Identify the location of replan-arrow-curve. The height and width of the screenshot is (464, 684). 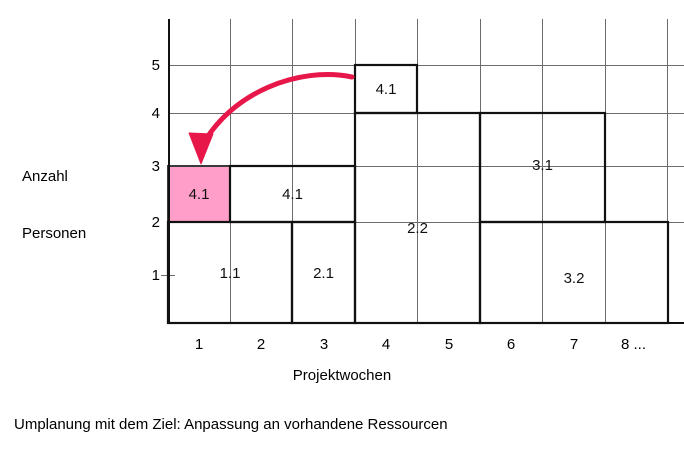
(276, 111).